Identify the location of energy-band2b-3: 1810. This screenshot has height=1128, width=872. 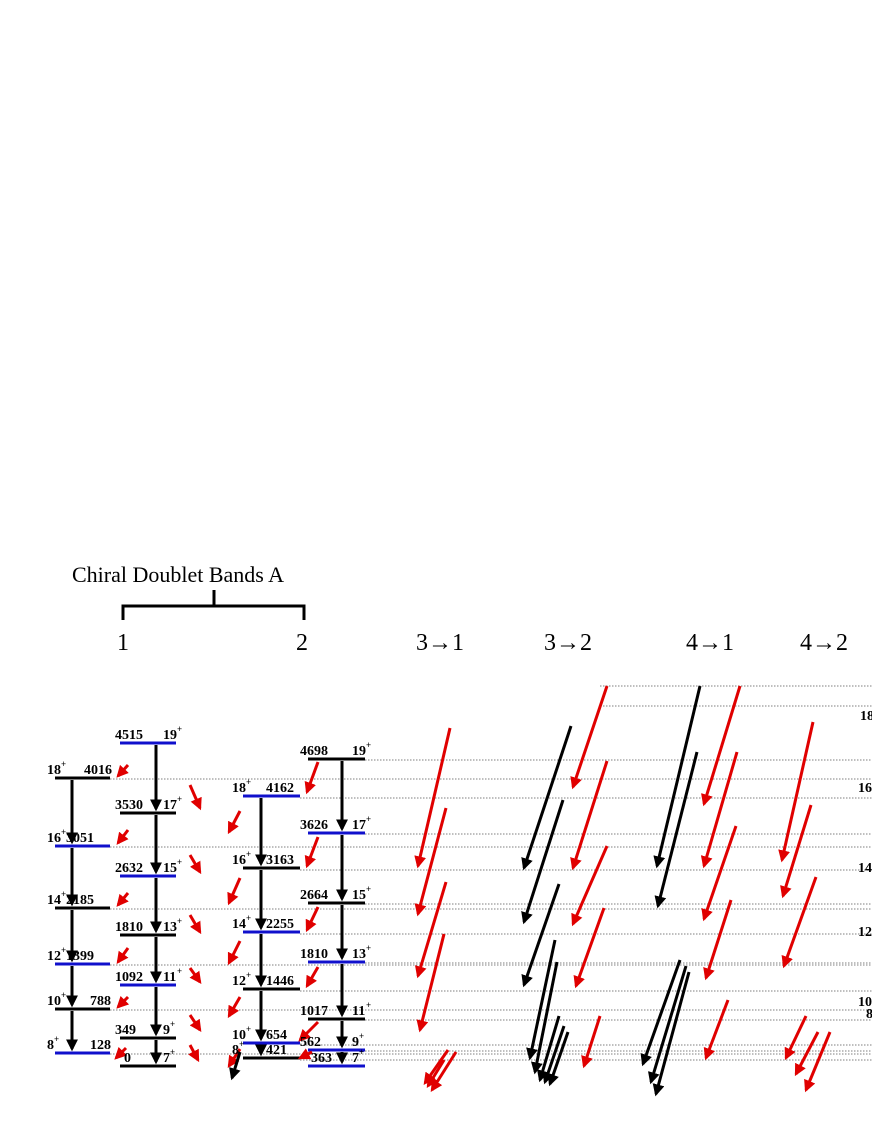
(314, 954).